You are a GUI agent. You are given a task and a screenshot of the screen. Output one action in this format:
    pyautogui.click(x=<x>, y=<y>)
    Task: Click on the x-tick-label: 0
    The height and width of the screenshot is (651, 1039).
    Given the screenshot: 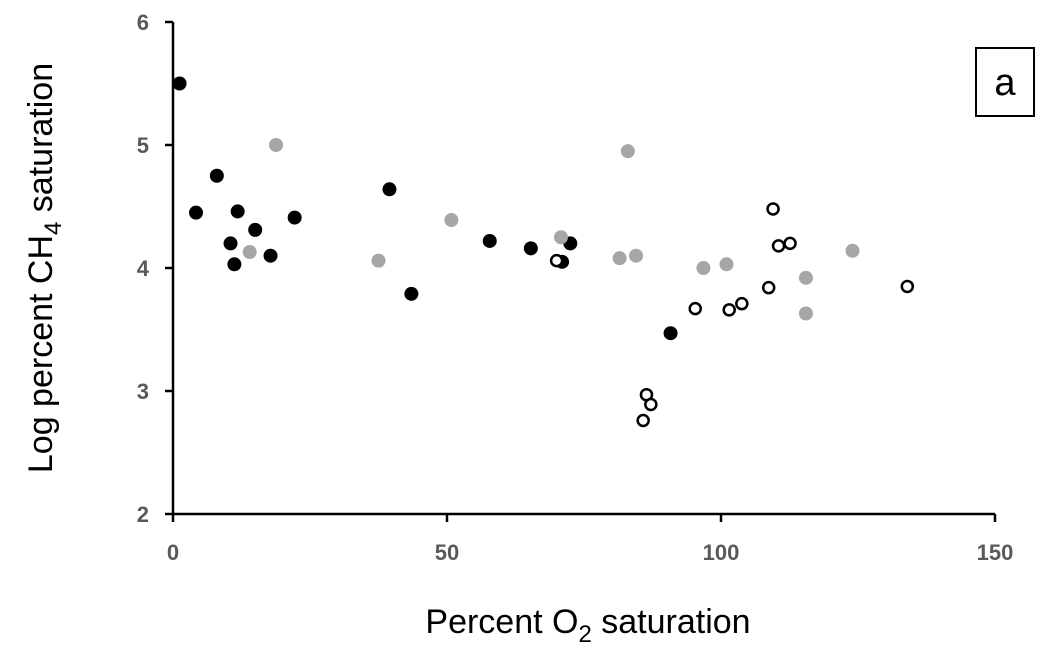 What is the action you would take?
    pyautogui.click(x=173, y=552)
    